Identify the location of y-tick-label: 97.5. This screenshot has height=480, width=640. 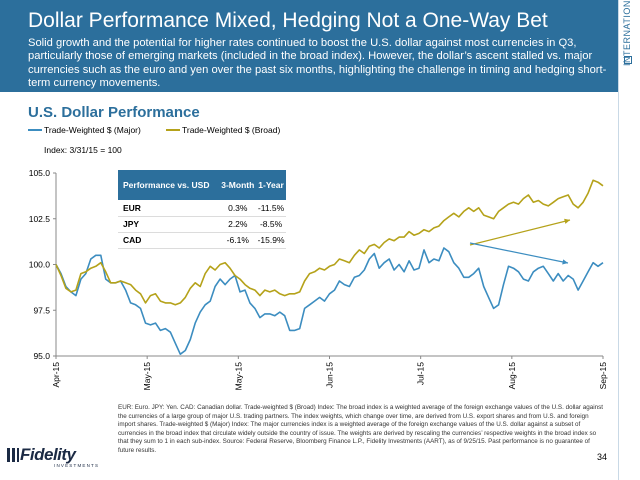
(41, 310).